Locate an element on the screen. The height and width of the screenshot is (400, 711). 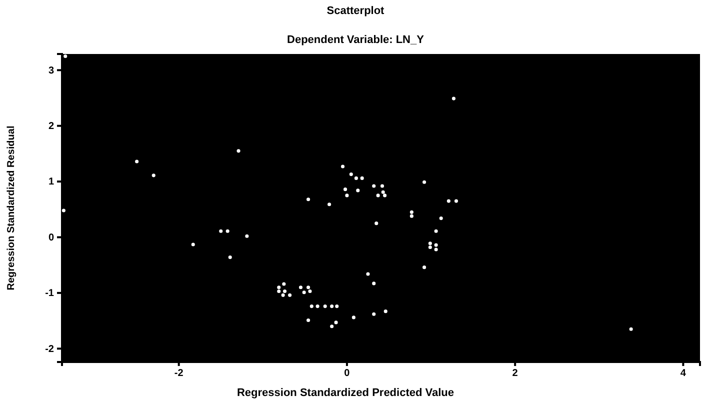
x-tick-label: -2 is located at coordinates (179, 374).